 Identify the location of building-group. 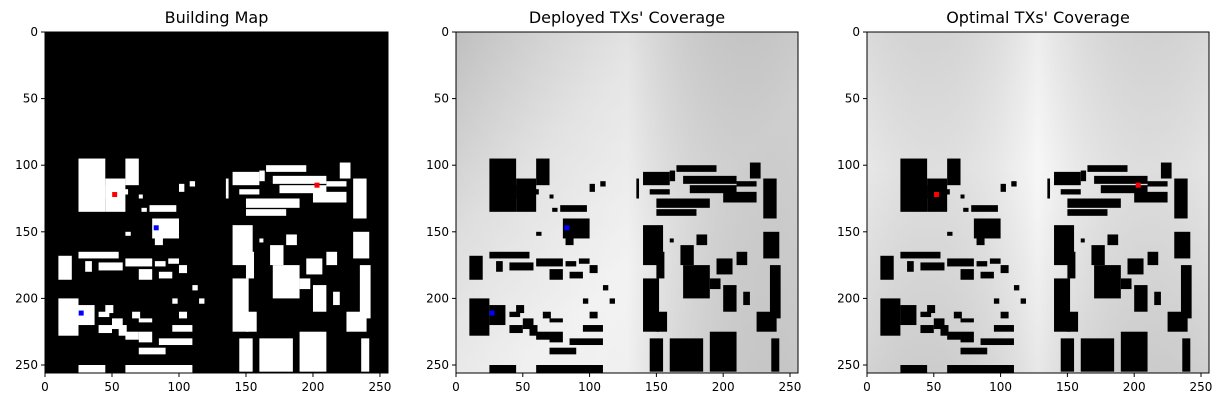
(625, 265).